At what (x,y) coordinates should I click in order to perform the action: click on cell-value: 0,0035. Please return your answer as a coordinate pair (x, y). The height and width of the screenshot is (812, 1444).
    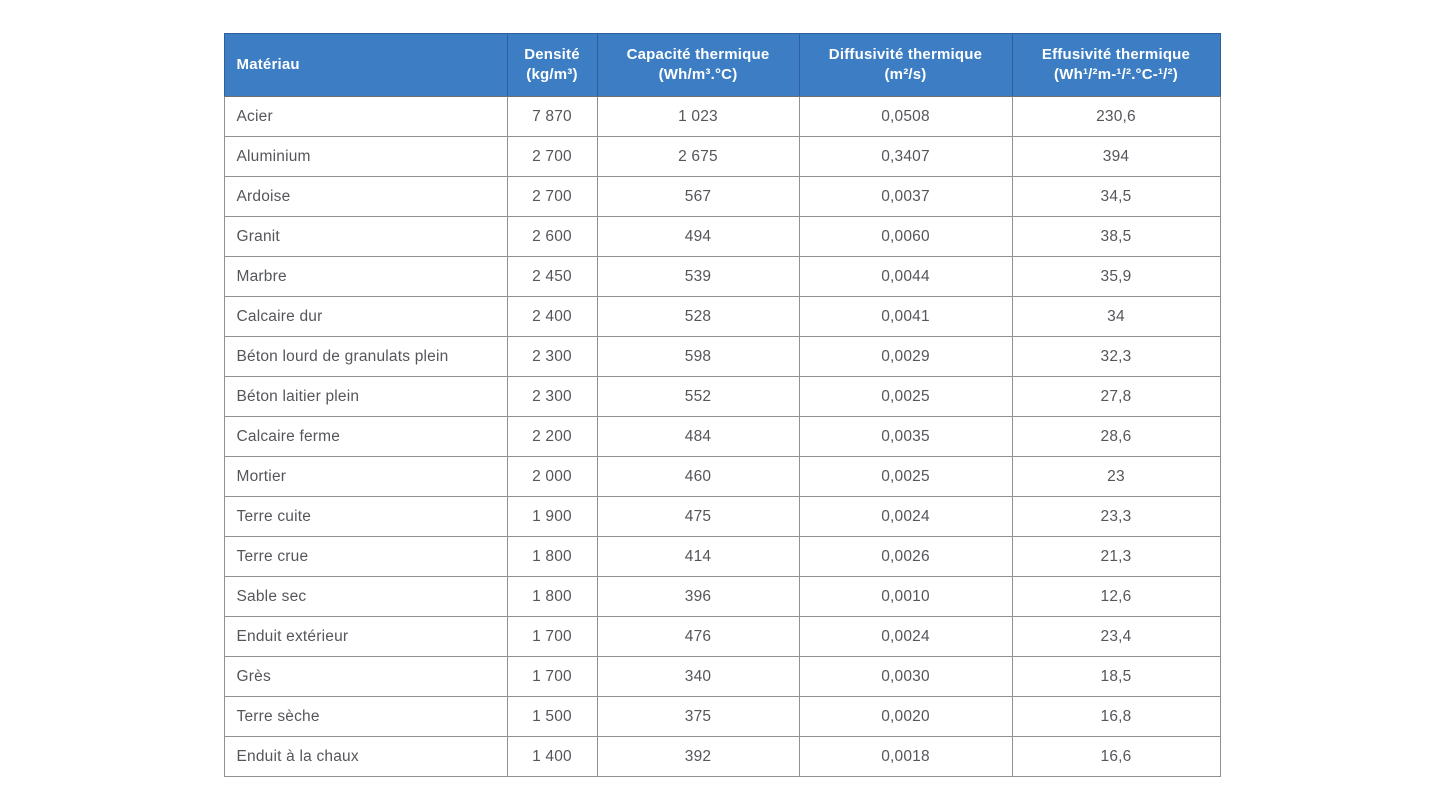
    Looking at the image, I should click on (905, 436).